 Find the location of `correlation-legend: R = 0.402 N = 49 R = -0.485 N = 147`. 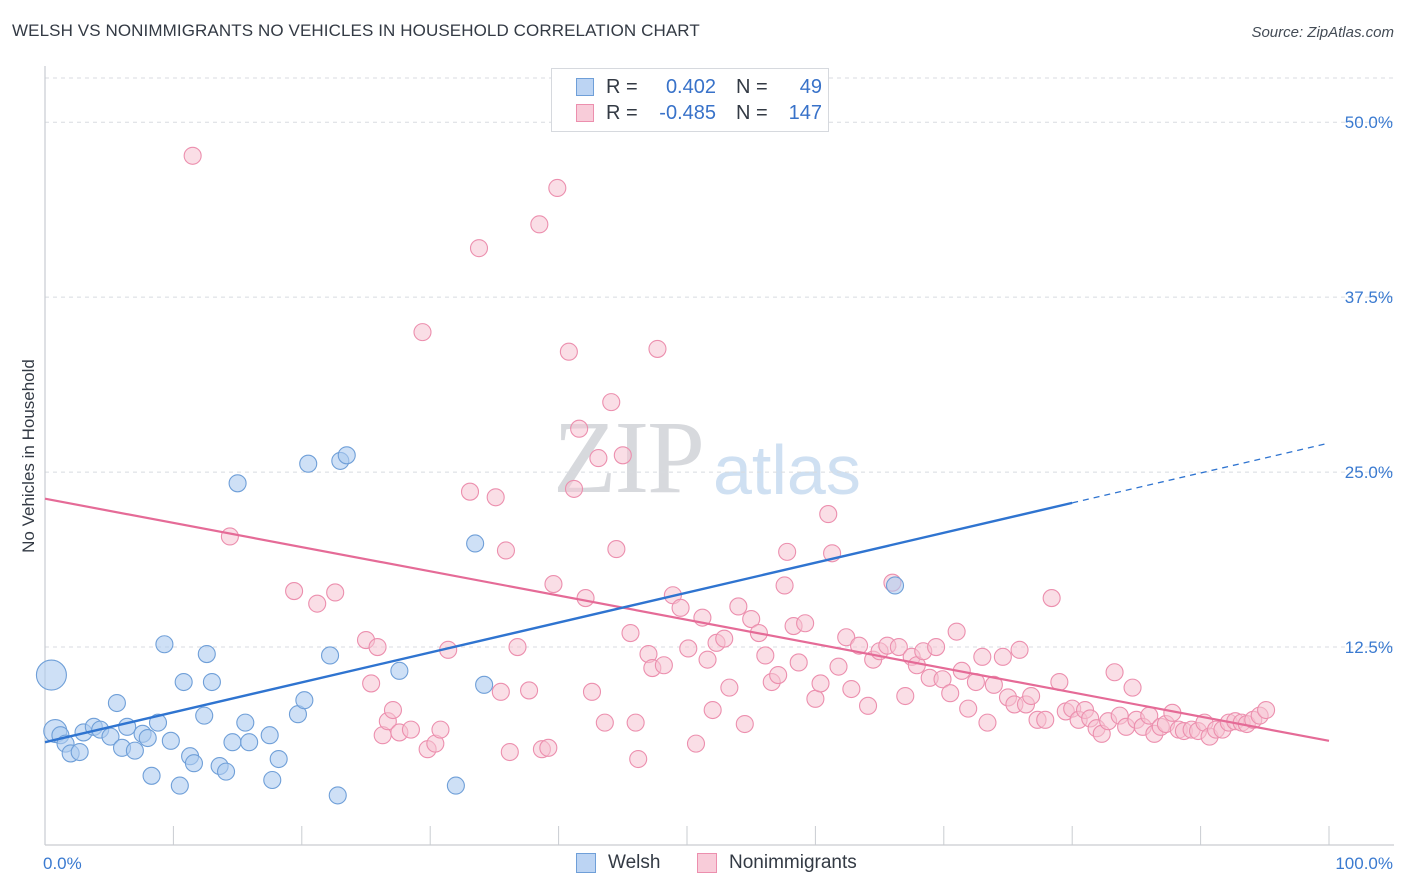

correlation-legend: R = 0.402 N = 49 R = -0.485 N = 147 is located at coordinates (690, 100).